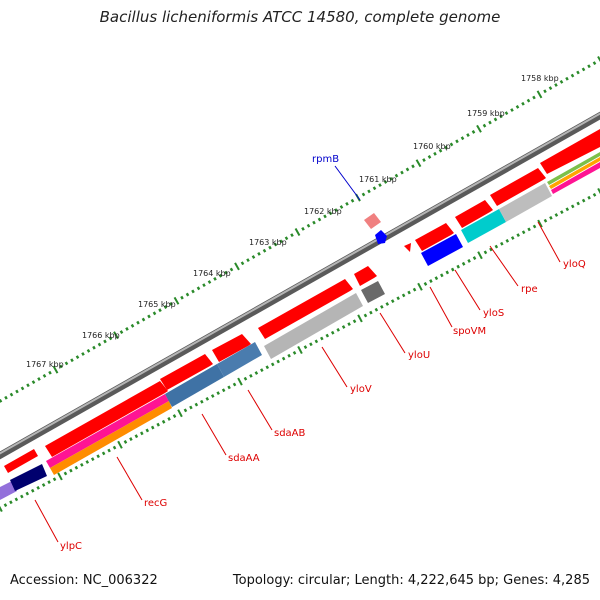  Describe the element at coordinates (419, 355) in the screenshot. I see `gene-label-yloU: yloU` at that location.